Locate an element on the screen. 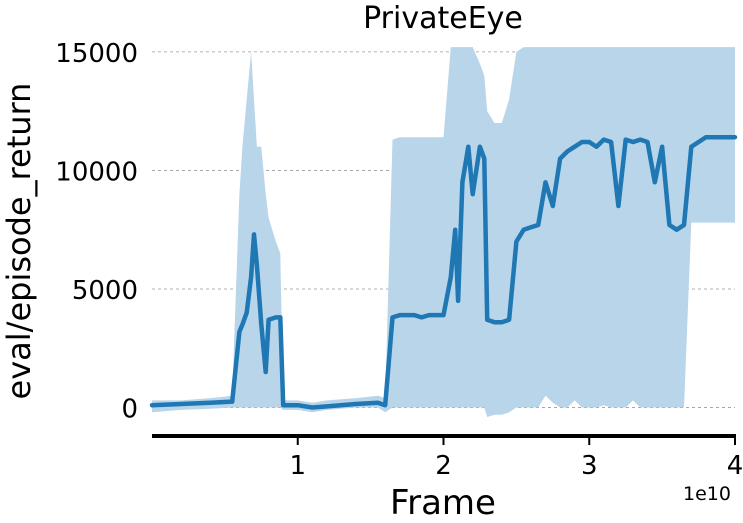 The width and height of the screenshot is (743, 523). y-tick-label: 5000 is located at coordinates (105, 291).